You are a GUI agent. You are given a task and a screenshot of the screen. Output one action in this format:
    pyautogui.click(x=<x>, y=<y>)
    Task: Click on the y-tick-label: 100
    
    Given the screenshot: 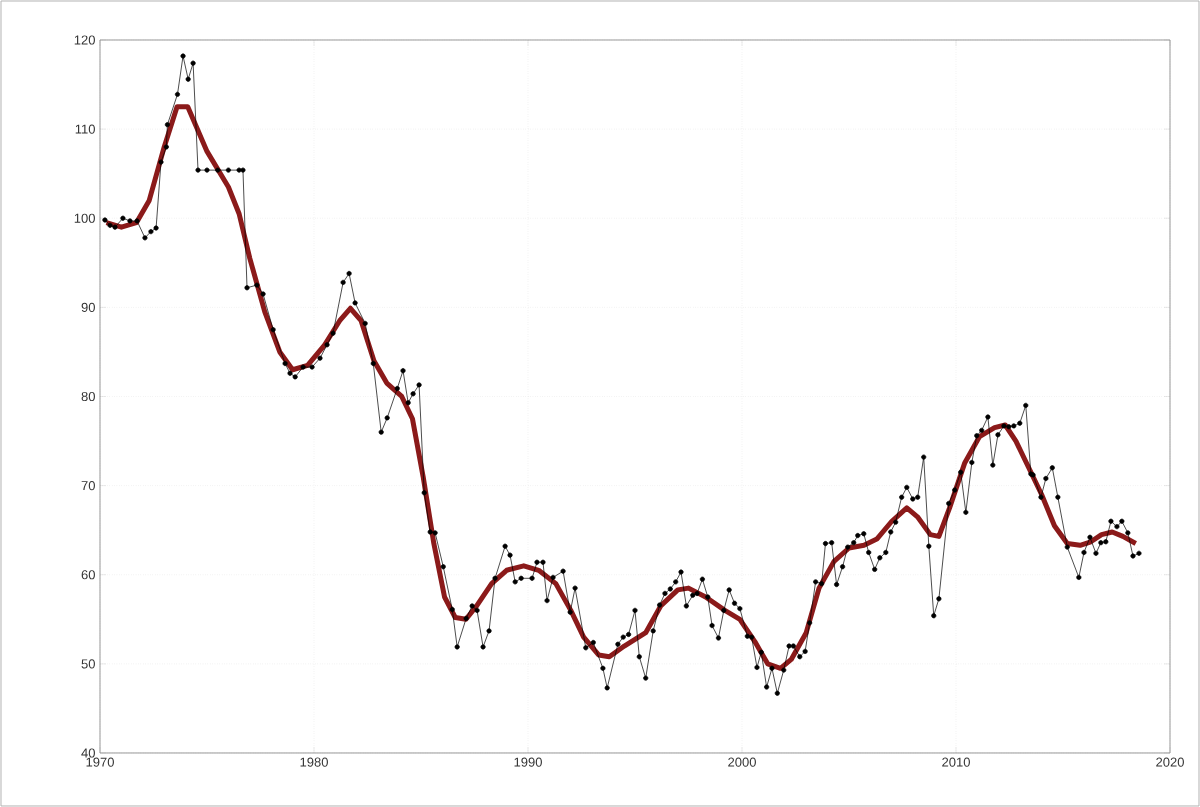 What is the action you would take?
    pyautogui.click(x=84, y=218)
    